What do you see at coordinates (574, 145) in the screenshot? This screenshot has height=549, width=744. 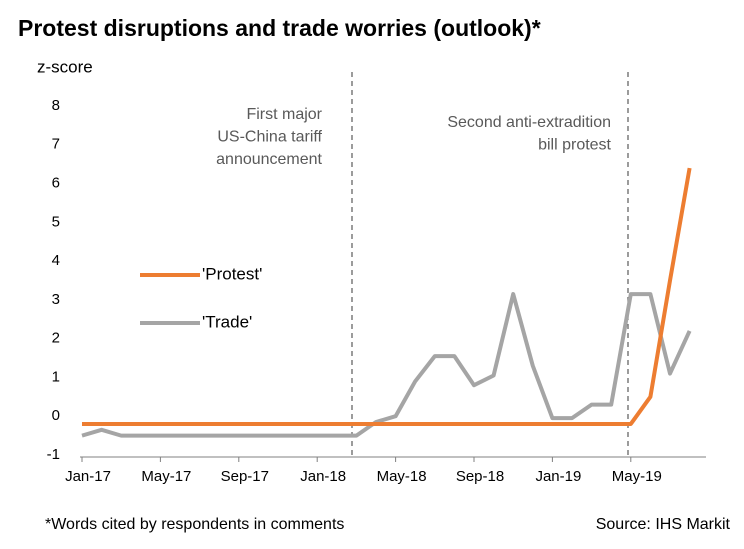 I see `annotation: bill protest` at bounding box center [574, 145].